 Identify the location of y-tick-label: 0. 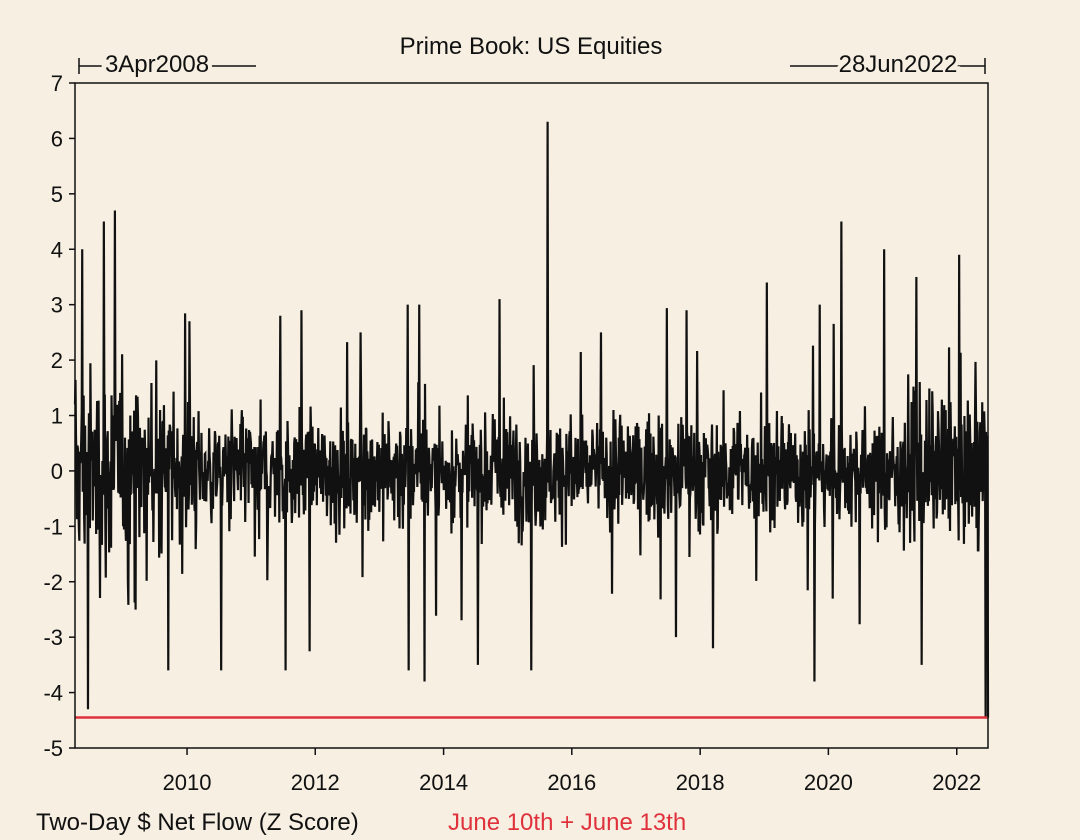
(57, 471).